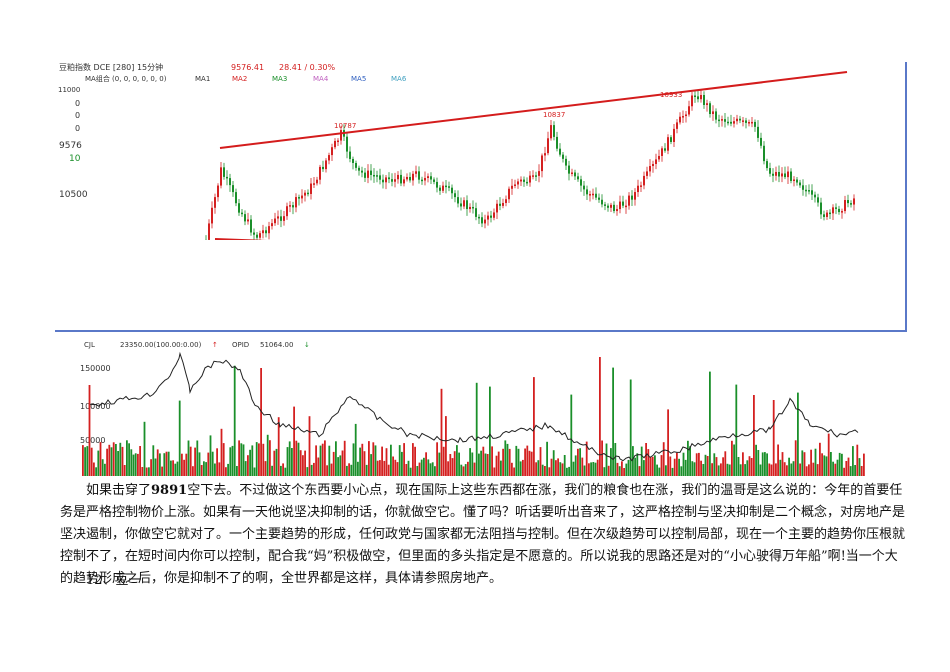 The height and width of the screenshot is (672, 950). What do you see at coordinates (161, 345) in the screenshot?
I see `volume-value: 23350.00(100.00:0.00)` at bounding box center [161, 345].